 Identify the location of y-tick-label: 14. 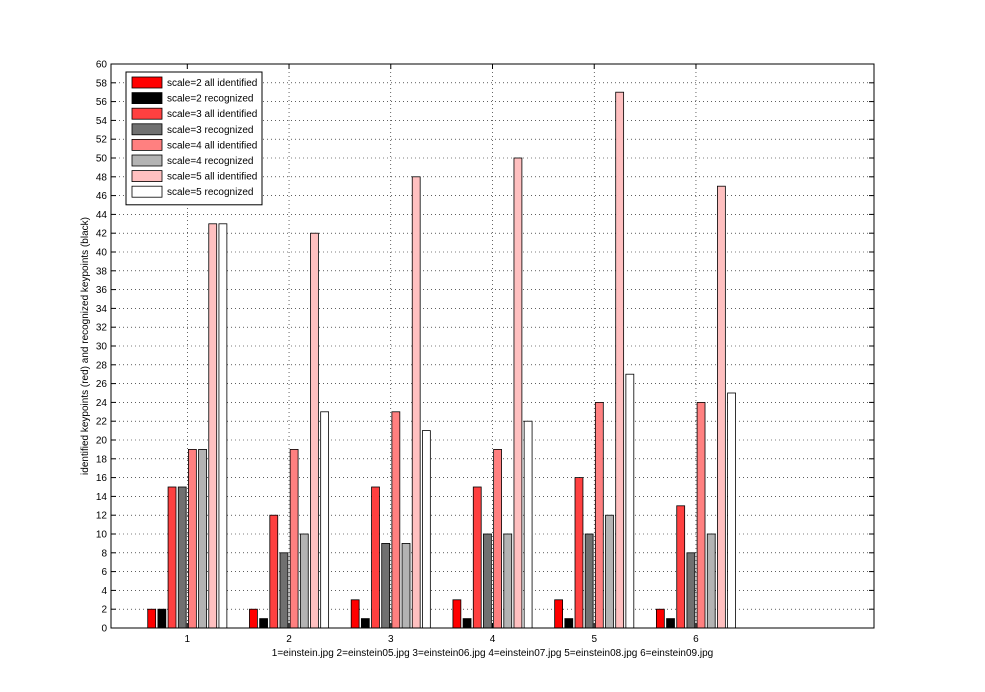
(102, 497).